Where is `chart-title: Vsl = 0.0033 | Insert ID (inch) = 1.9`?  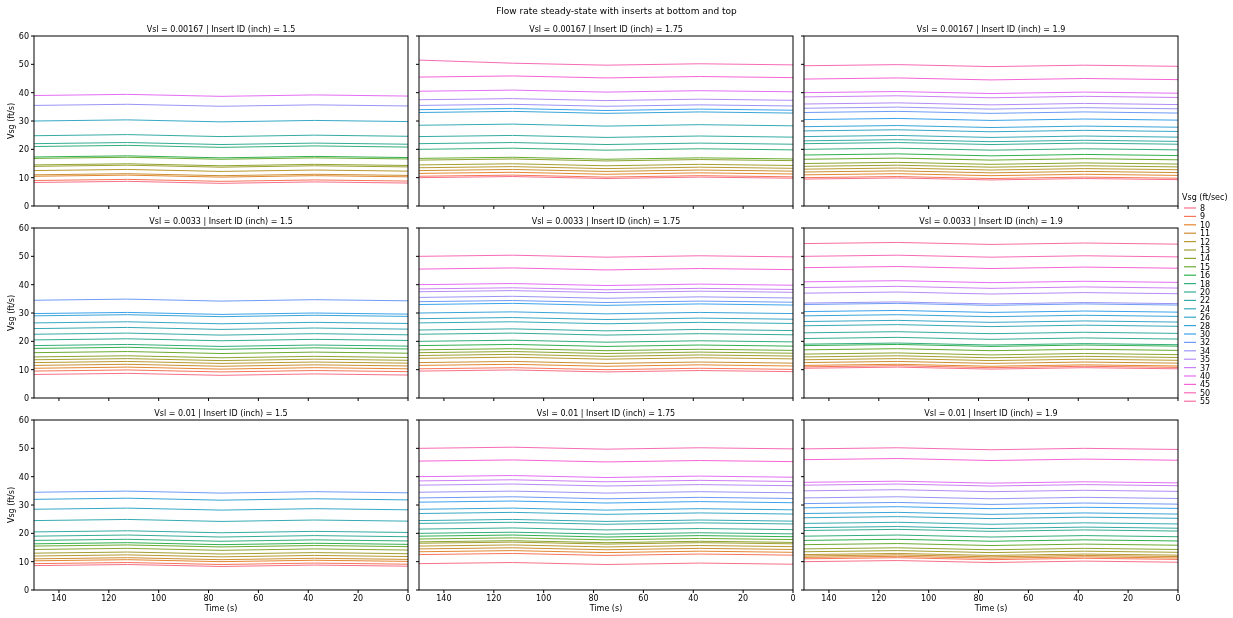
chart-title: Vsl = 0.0033 | Insert ID (inch) = 1.9 is located at coordinates (991, 221).